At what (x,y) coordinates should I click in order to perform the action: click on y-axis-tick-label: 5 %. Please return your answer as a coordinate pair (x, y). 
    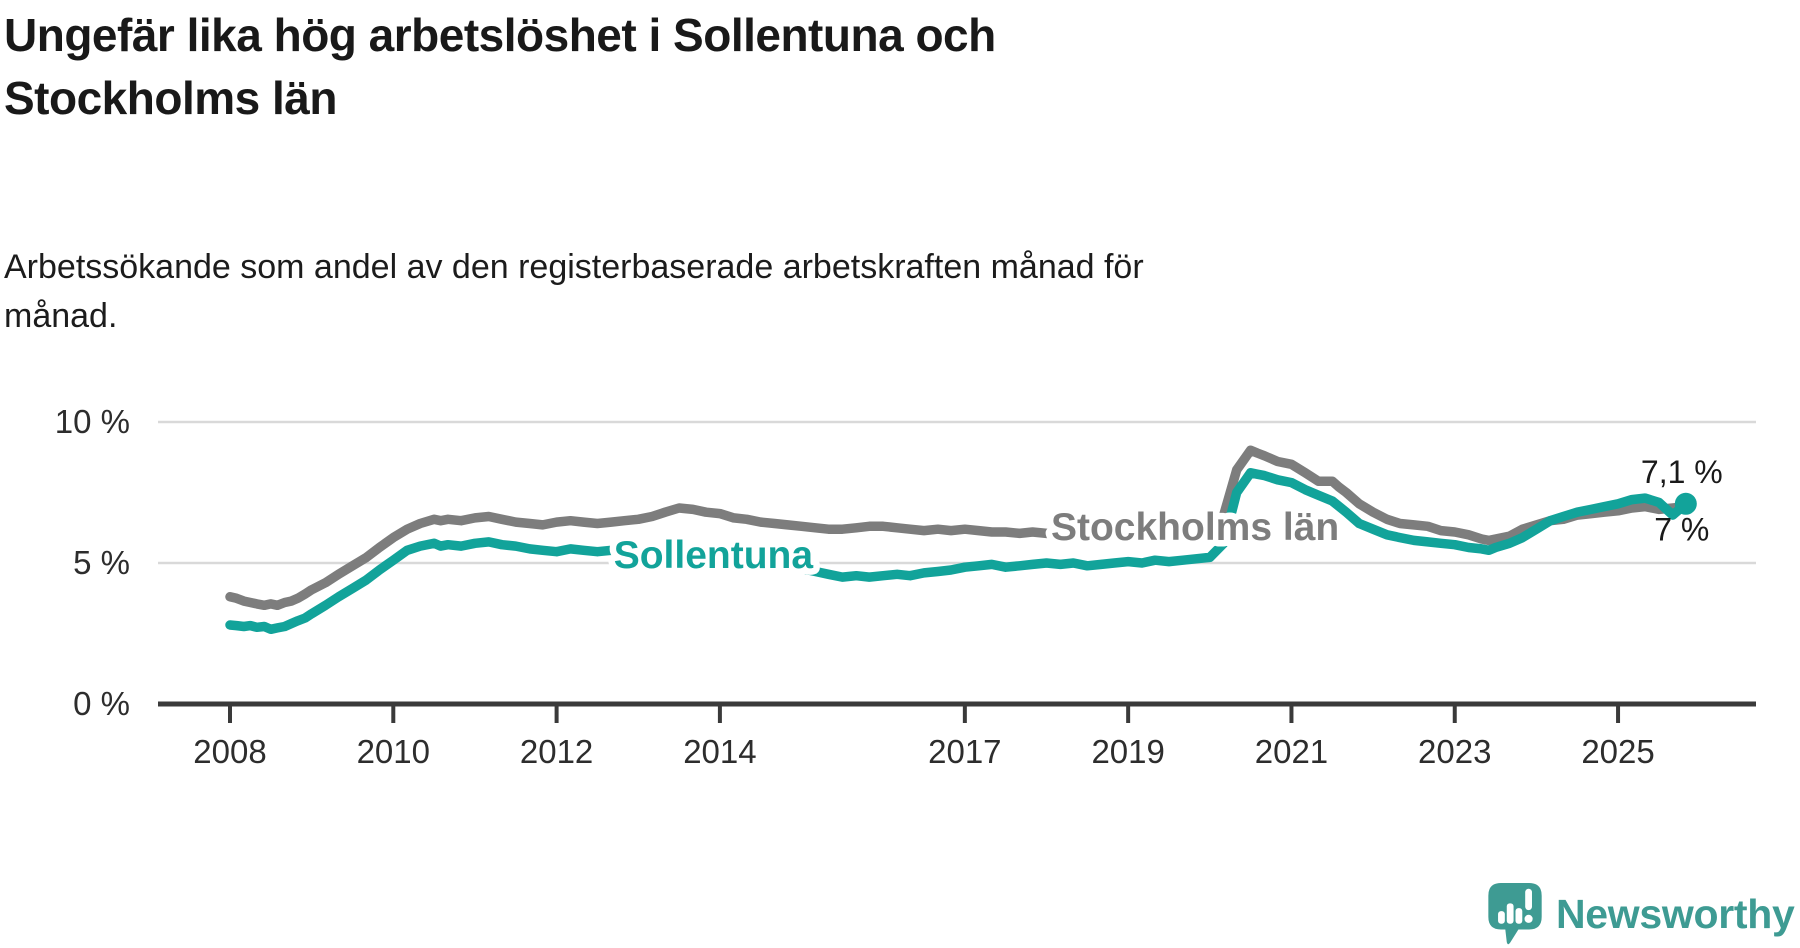
    Looking at the image, I should click on (101, 562).